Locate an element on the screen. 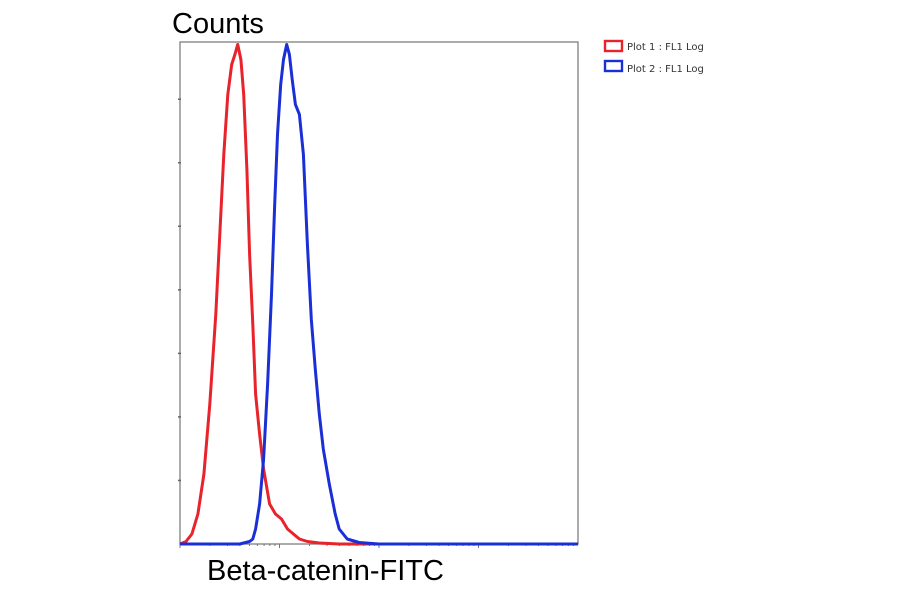  legend-label-plot-2: Plot 2 : FL1 Log is located at coordinates (665, 69).